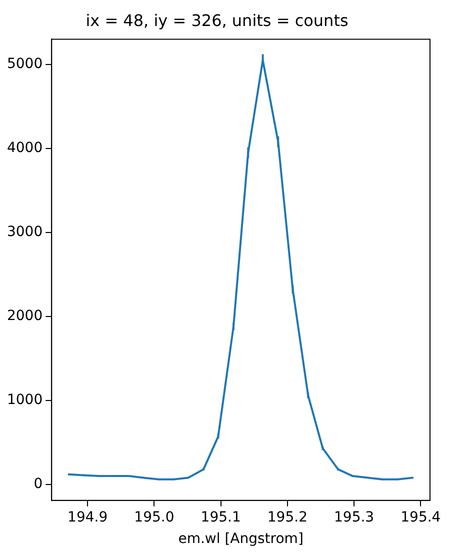  What do you see at coordinates (24, 316) in the screenshot?
I see `y-tick-label: 2000` at bounding box center [24, 316].